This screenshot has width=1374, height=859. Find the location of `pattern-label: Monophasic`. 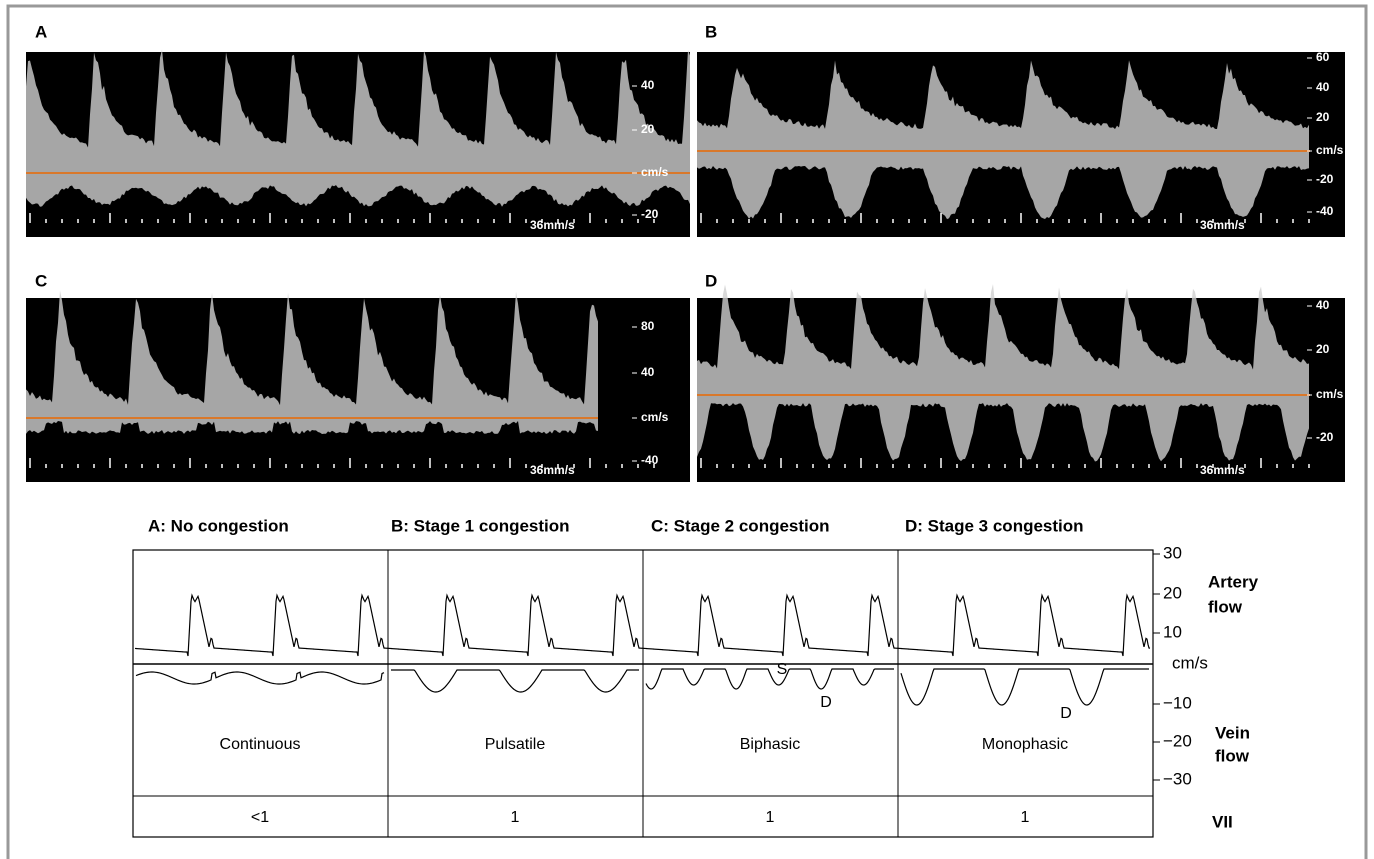

pattern-label: Monophasic is located at coordinates (1025, 744).